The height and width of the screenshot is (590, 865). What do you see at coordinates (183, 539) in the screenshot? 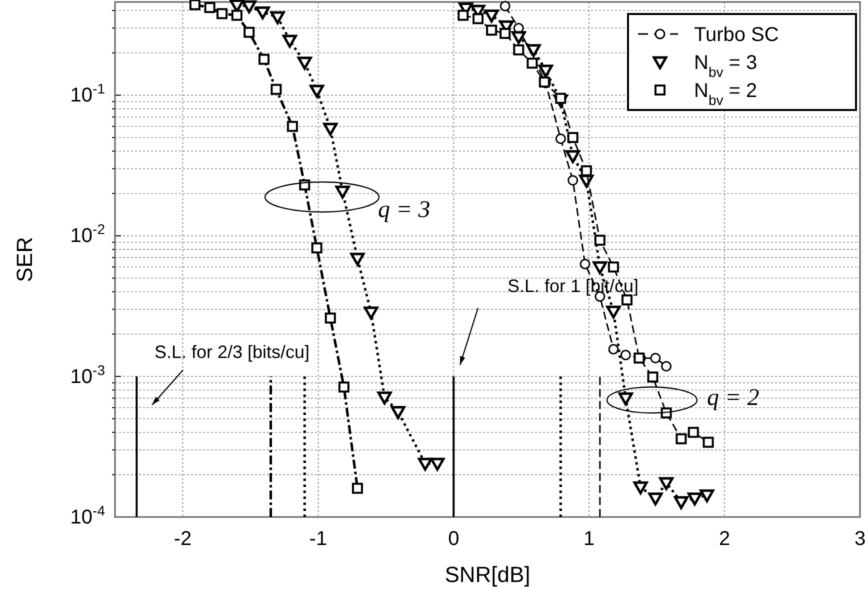
I see `x-tick-label: -2` at bounding box center [183, 539].